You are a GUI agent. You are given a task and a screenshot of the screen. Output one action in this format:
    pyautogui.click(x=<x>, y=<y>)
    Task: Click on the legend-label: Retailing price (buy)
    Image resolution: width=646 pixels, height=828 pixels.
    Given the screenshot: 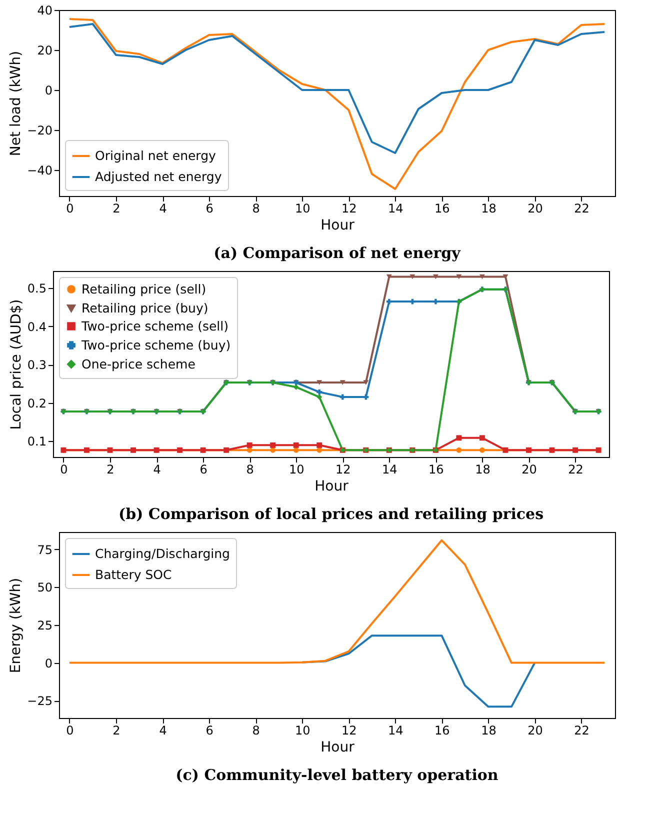 What is the action you would take?
    pyautogui.click(x=145, y=308)
    